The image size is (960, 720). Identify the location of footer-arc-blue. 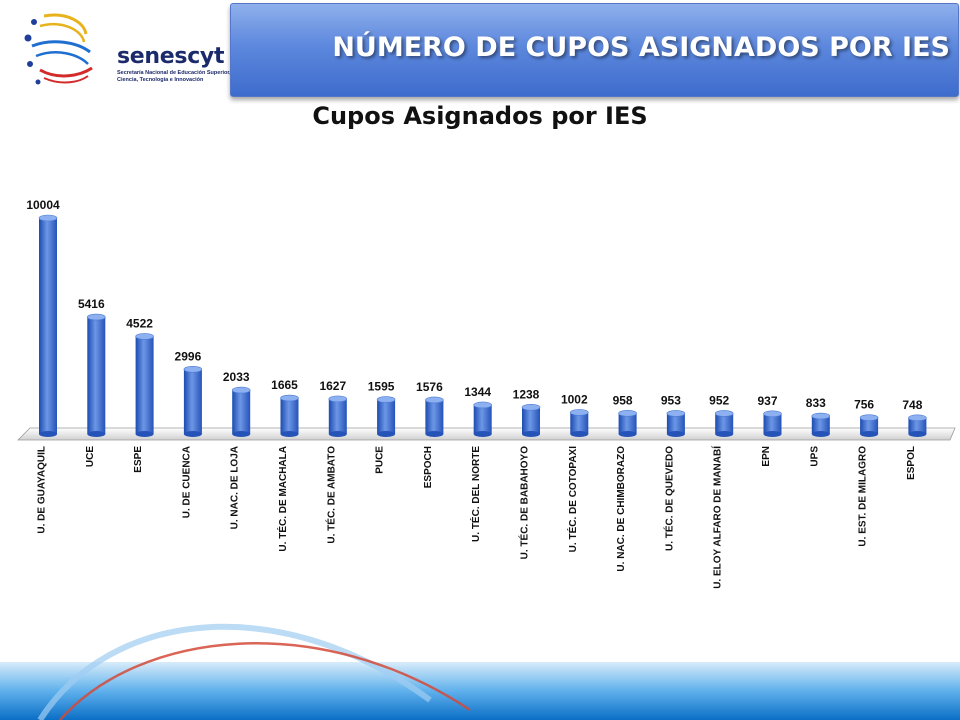
(234, 671).